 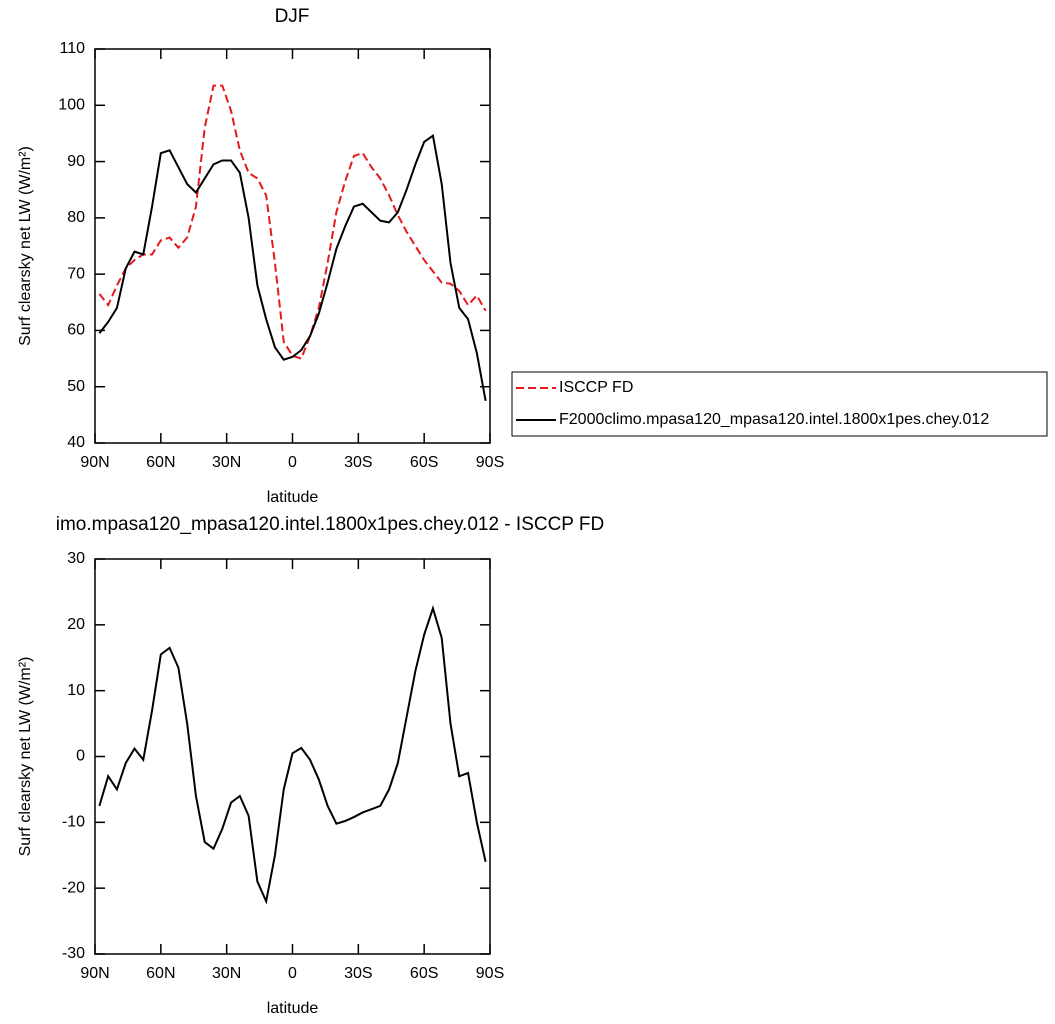 I want to click on legend-box, so click(x=779, y=404).